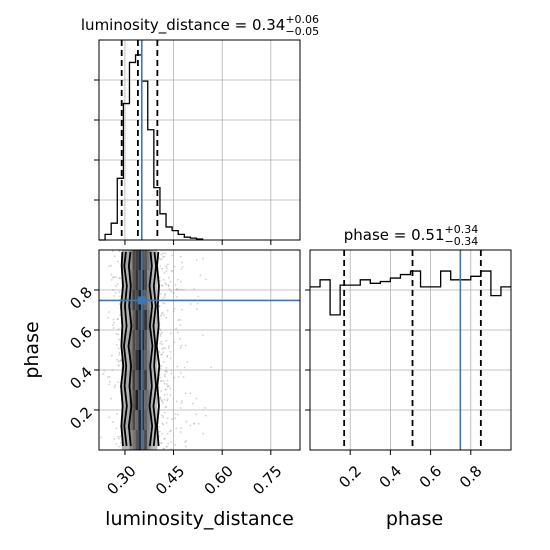  Describe the element at coordinates (350, 477) in the screenshot. I see `x-tick-label: 0.2` at that location.